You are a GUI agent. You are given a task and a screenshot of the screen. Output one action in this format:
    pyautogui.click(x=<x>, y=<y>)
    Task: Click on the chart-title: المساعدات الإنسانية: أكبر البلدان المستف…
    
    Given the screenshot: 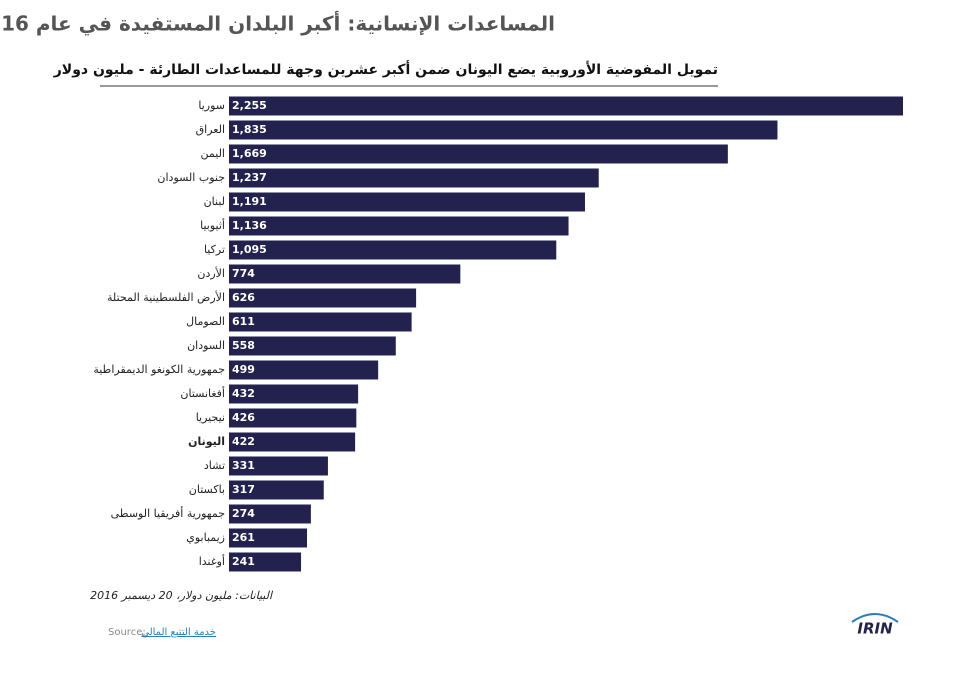 What is the action you would take?
    pyautogui.click(x=277, y=23)
    